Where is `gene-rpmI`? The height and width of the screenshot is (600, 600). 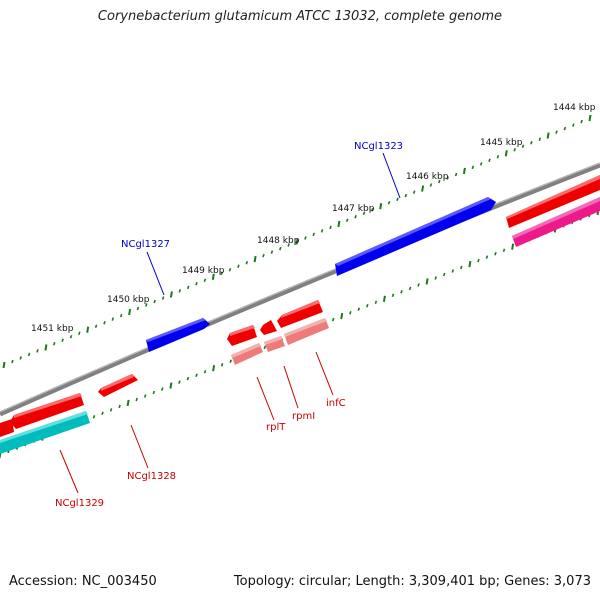 gene-rpmI is located at coordinates (268, 327).